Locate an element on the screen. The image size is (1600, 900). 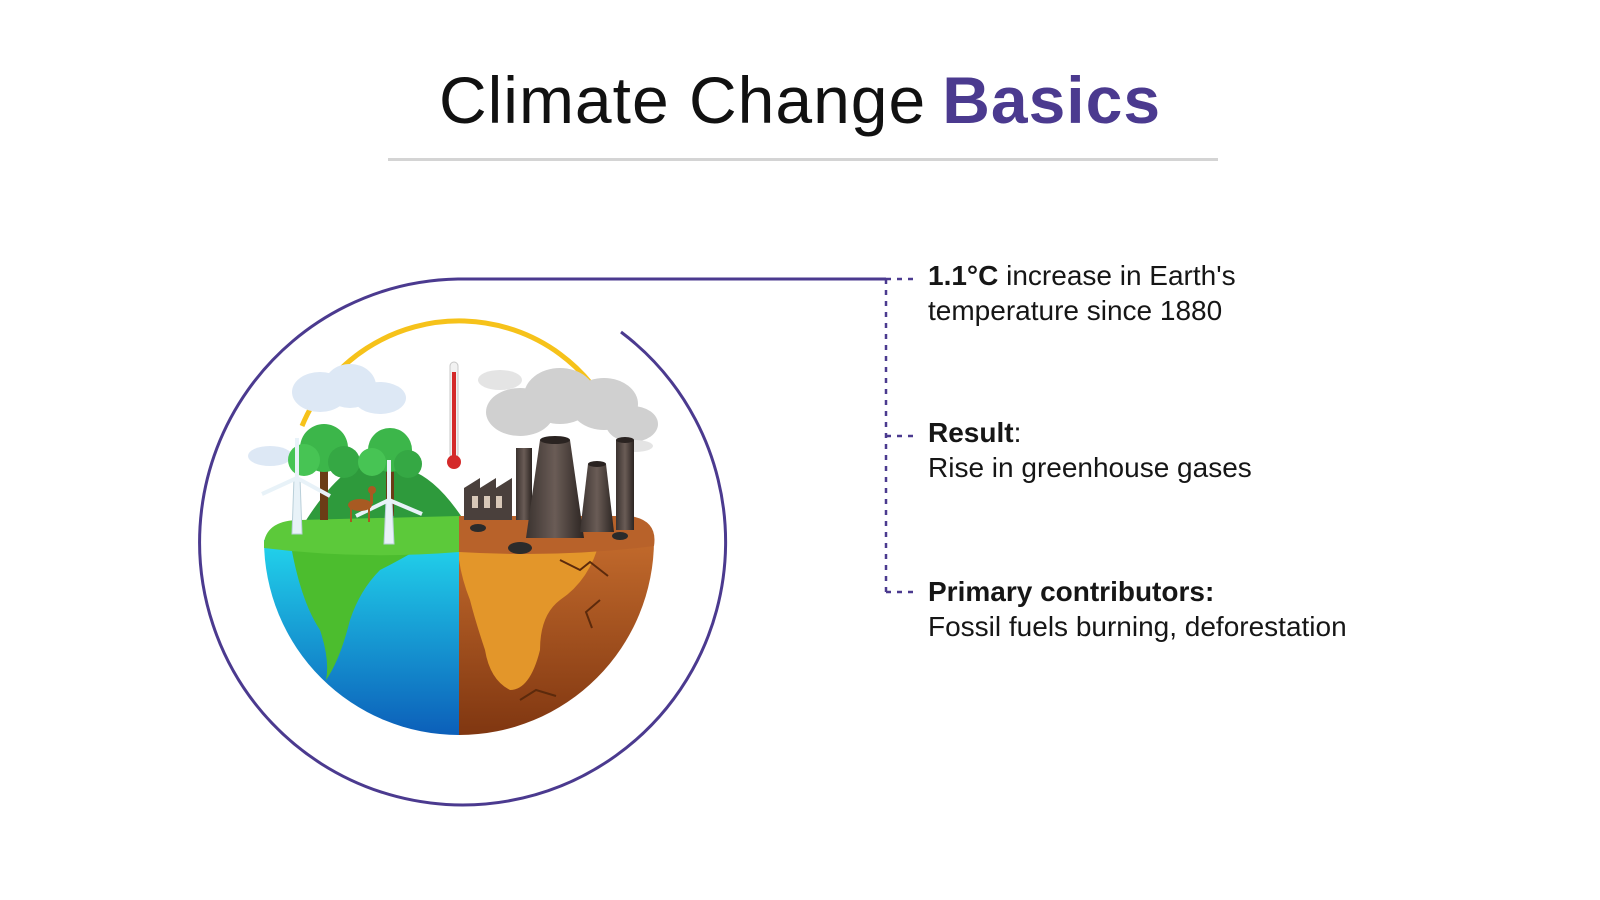
dashed-connectors is located at coordinates (899, 435).